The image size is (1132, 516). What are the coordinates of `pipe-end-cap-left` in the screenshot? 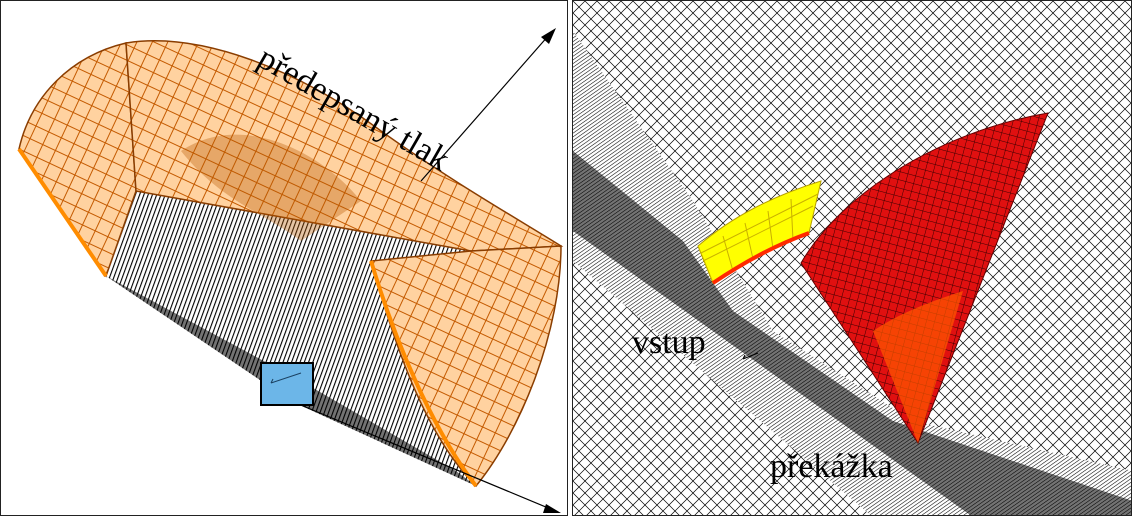 It's located at (77, 160).